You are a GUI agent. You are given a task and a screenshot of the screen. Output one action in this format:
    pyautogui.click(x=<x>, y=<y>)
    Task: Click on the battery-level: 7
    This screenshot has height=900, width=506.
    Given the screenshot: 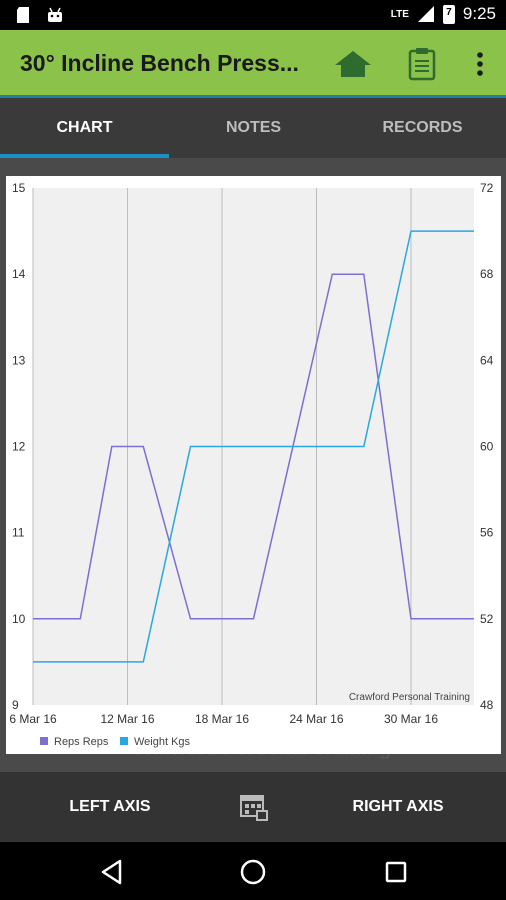 What is the action you would take?
    pyautogui.click(x=449, y=12)
    